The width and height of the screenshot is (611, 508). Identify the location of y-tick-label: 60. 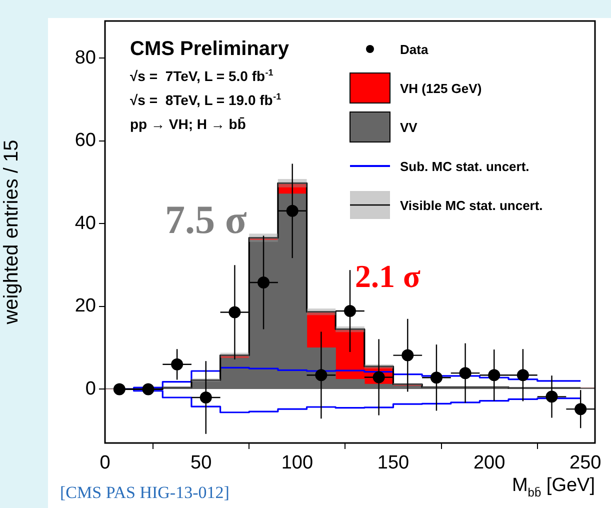
(85, 141).